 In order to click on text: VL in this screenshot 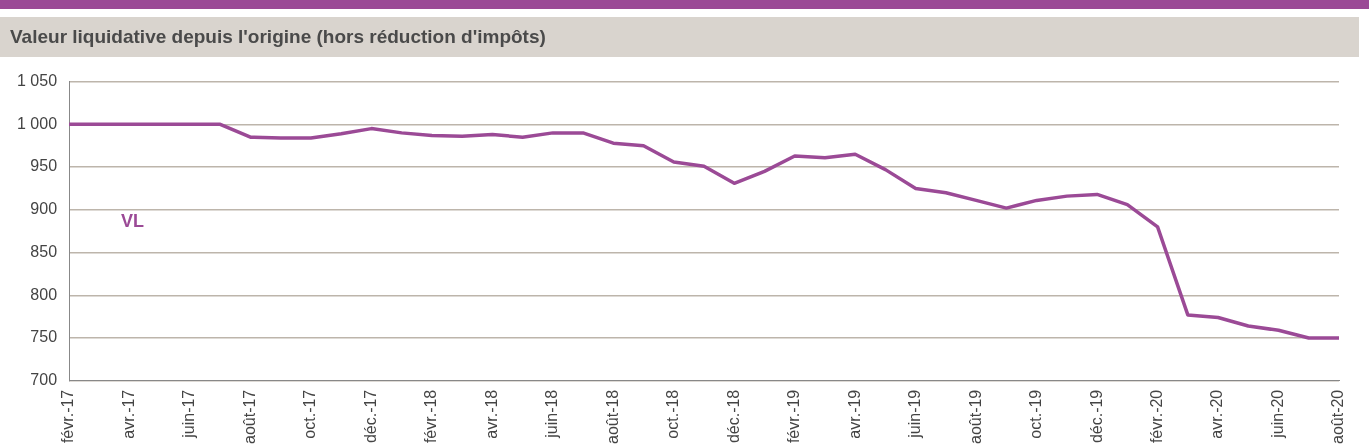, I will do `click(133, 221)`.